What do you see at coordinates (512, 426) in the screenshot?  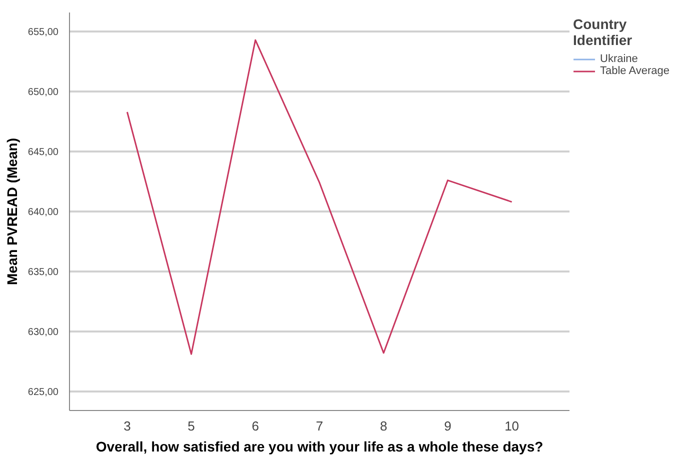 I see `x-tick-label: 10` at bounding box center [512, 426].